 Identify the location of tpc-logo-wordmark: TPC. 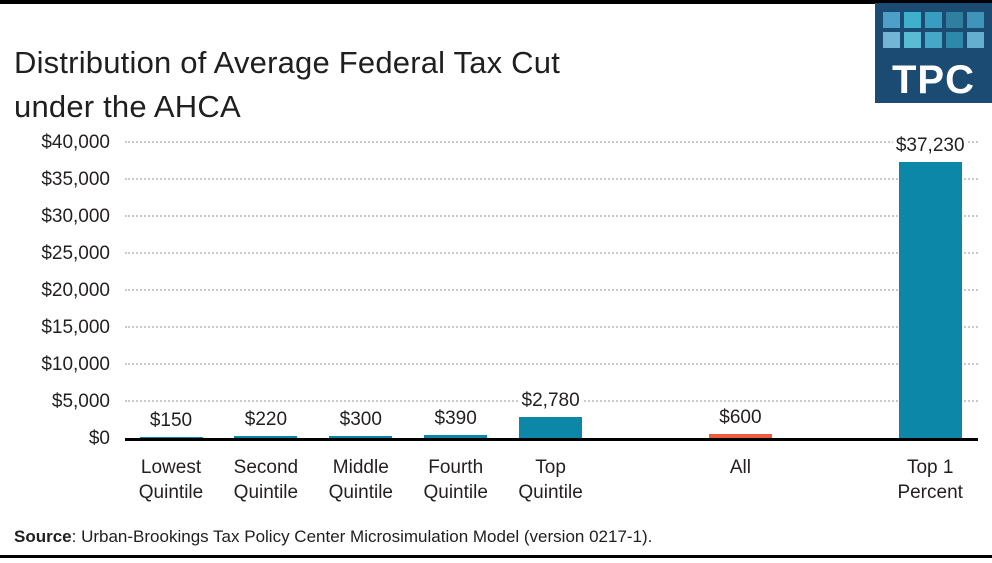
(933, 80).